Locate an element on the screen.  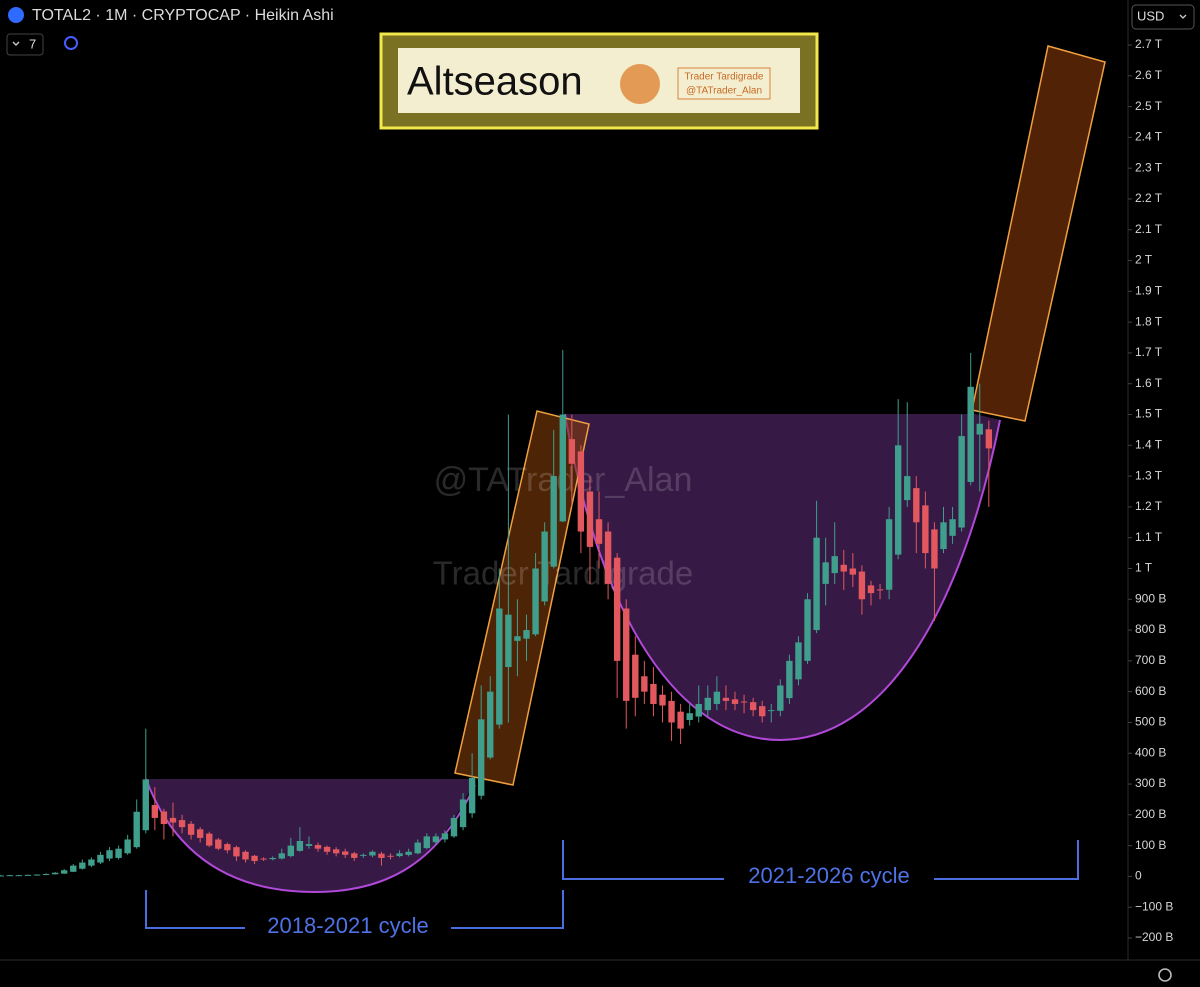
y-tick-label: 2 T is located at coordinates (1144, 260).